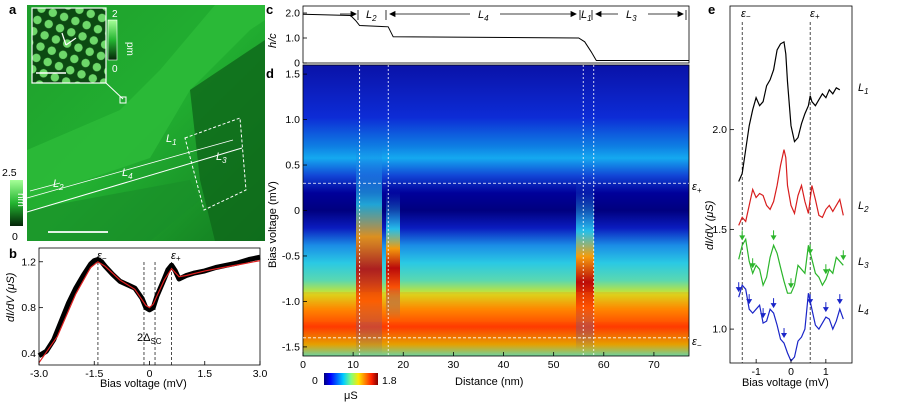  What do you see at coordinates (353, 365) in the screenshot?
I see `x-tick-label: 10` at bounding box center [353, 365].